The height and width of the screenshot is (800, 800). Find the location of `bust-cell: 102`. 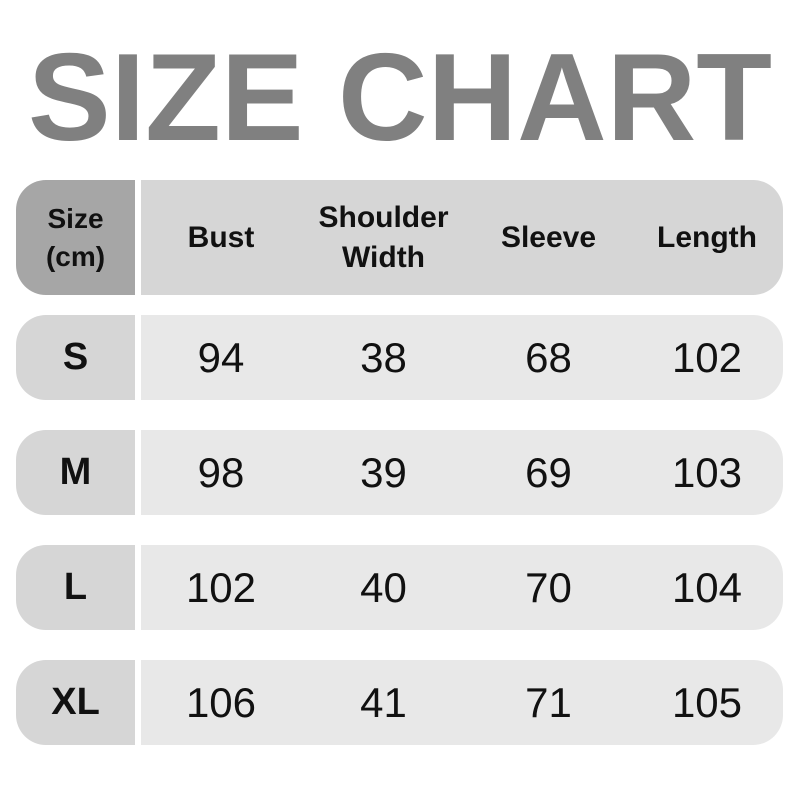

bust-cell: 102 is located at coordinates (221, 587).